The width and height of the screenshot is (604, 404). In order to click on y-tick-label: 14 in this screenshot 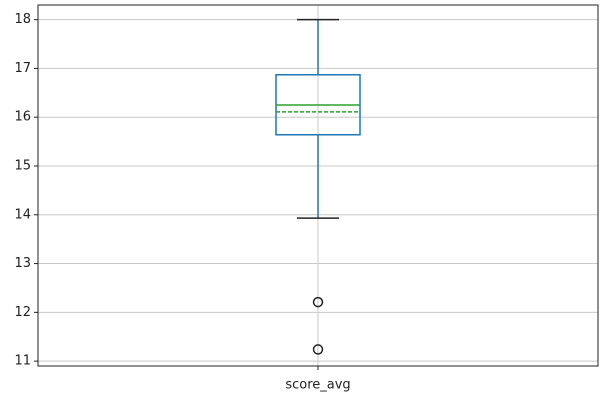, I will do `click(22, 214)`.